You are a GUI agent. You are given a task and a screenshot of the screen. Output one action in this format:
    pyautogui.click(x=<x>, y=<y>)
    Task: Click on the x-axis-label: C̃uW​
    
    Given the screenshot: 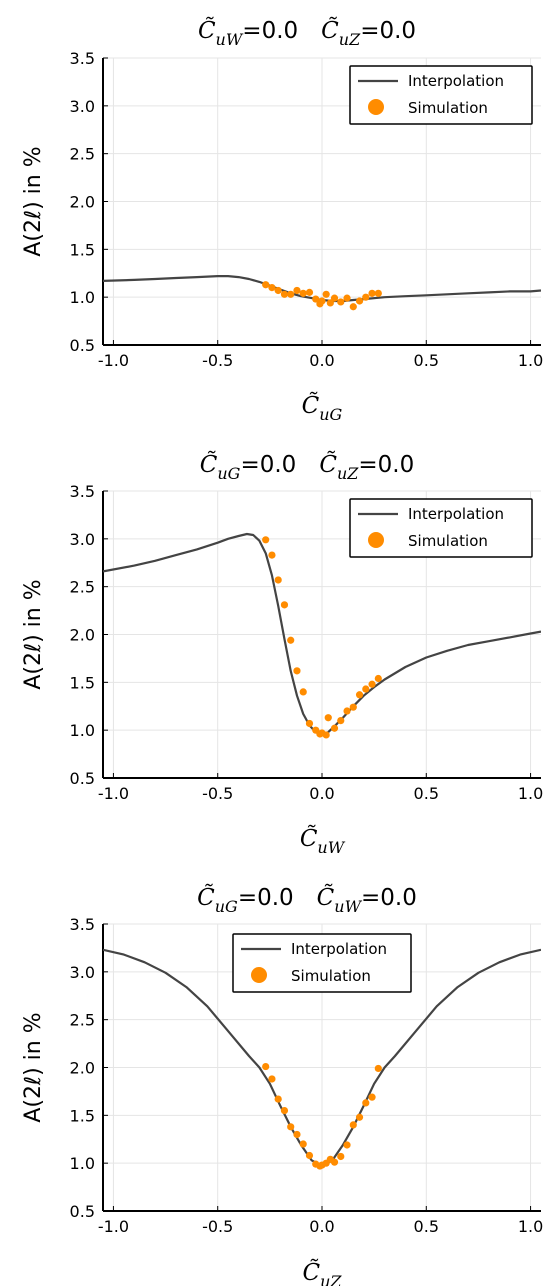 What is the action you would take?
    pyautogui.click(x=323, y=841)
    